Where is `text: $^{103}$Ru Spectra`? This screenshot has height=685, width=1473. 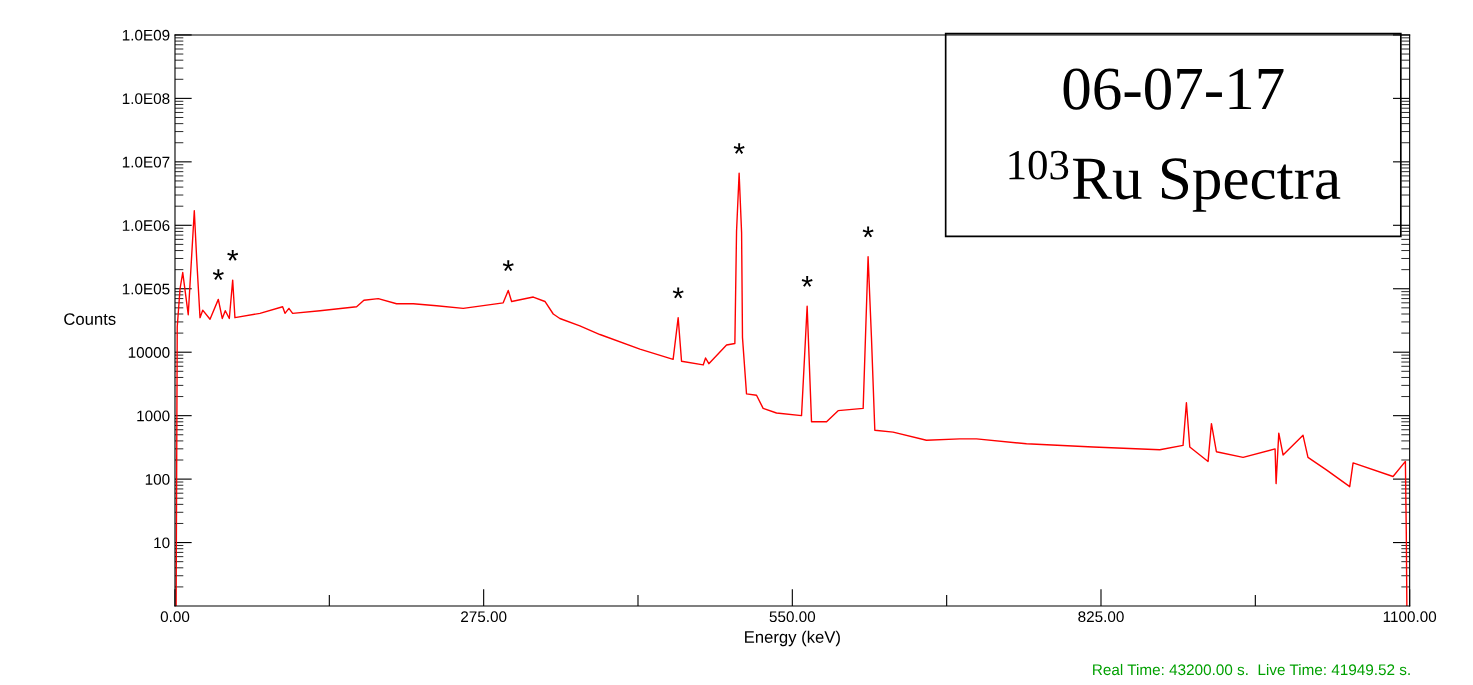 text: $^{103}$Ru Spectra is located at coordinates (1175, 181).